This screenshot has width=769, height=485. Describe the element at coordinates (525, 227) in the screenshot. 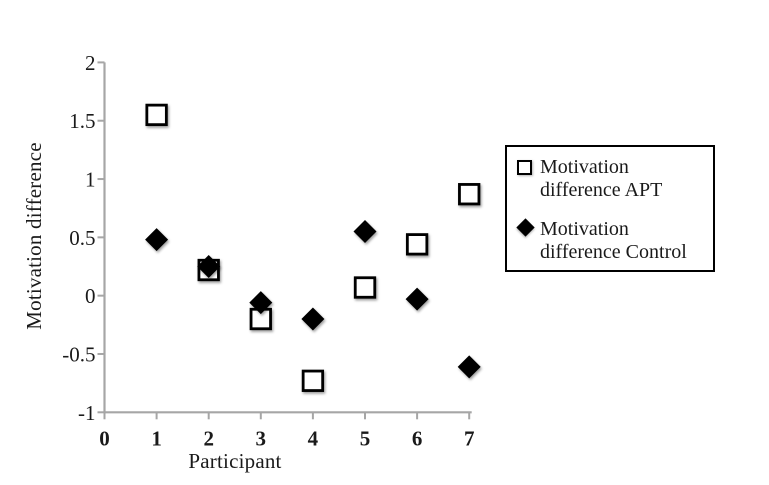

I see `filled-diamond-icon` at that location.